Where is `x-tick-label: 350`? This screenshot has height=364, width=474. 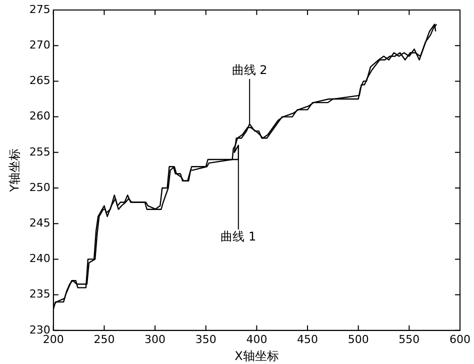 x-tick-label: 350 is located at coordinates (205, 339).